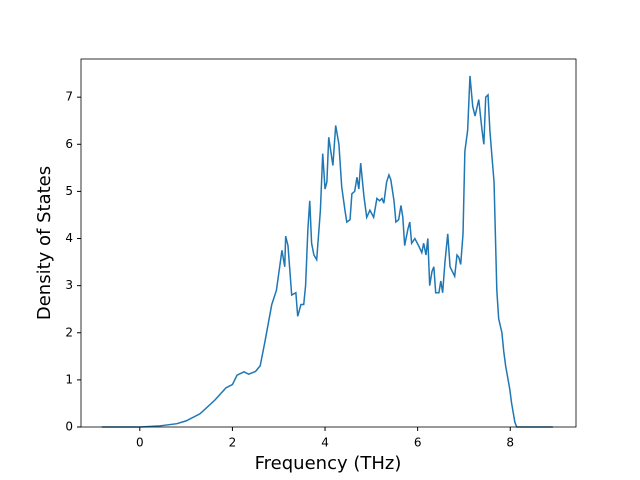  Describe the element at coordinates (69, 97) in the screenshot. I see `y-tick-label: 7` at that location.